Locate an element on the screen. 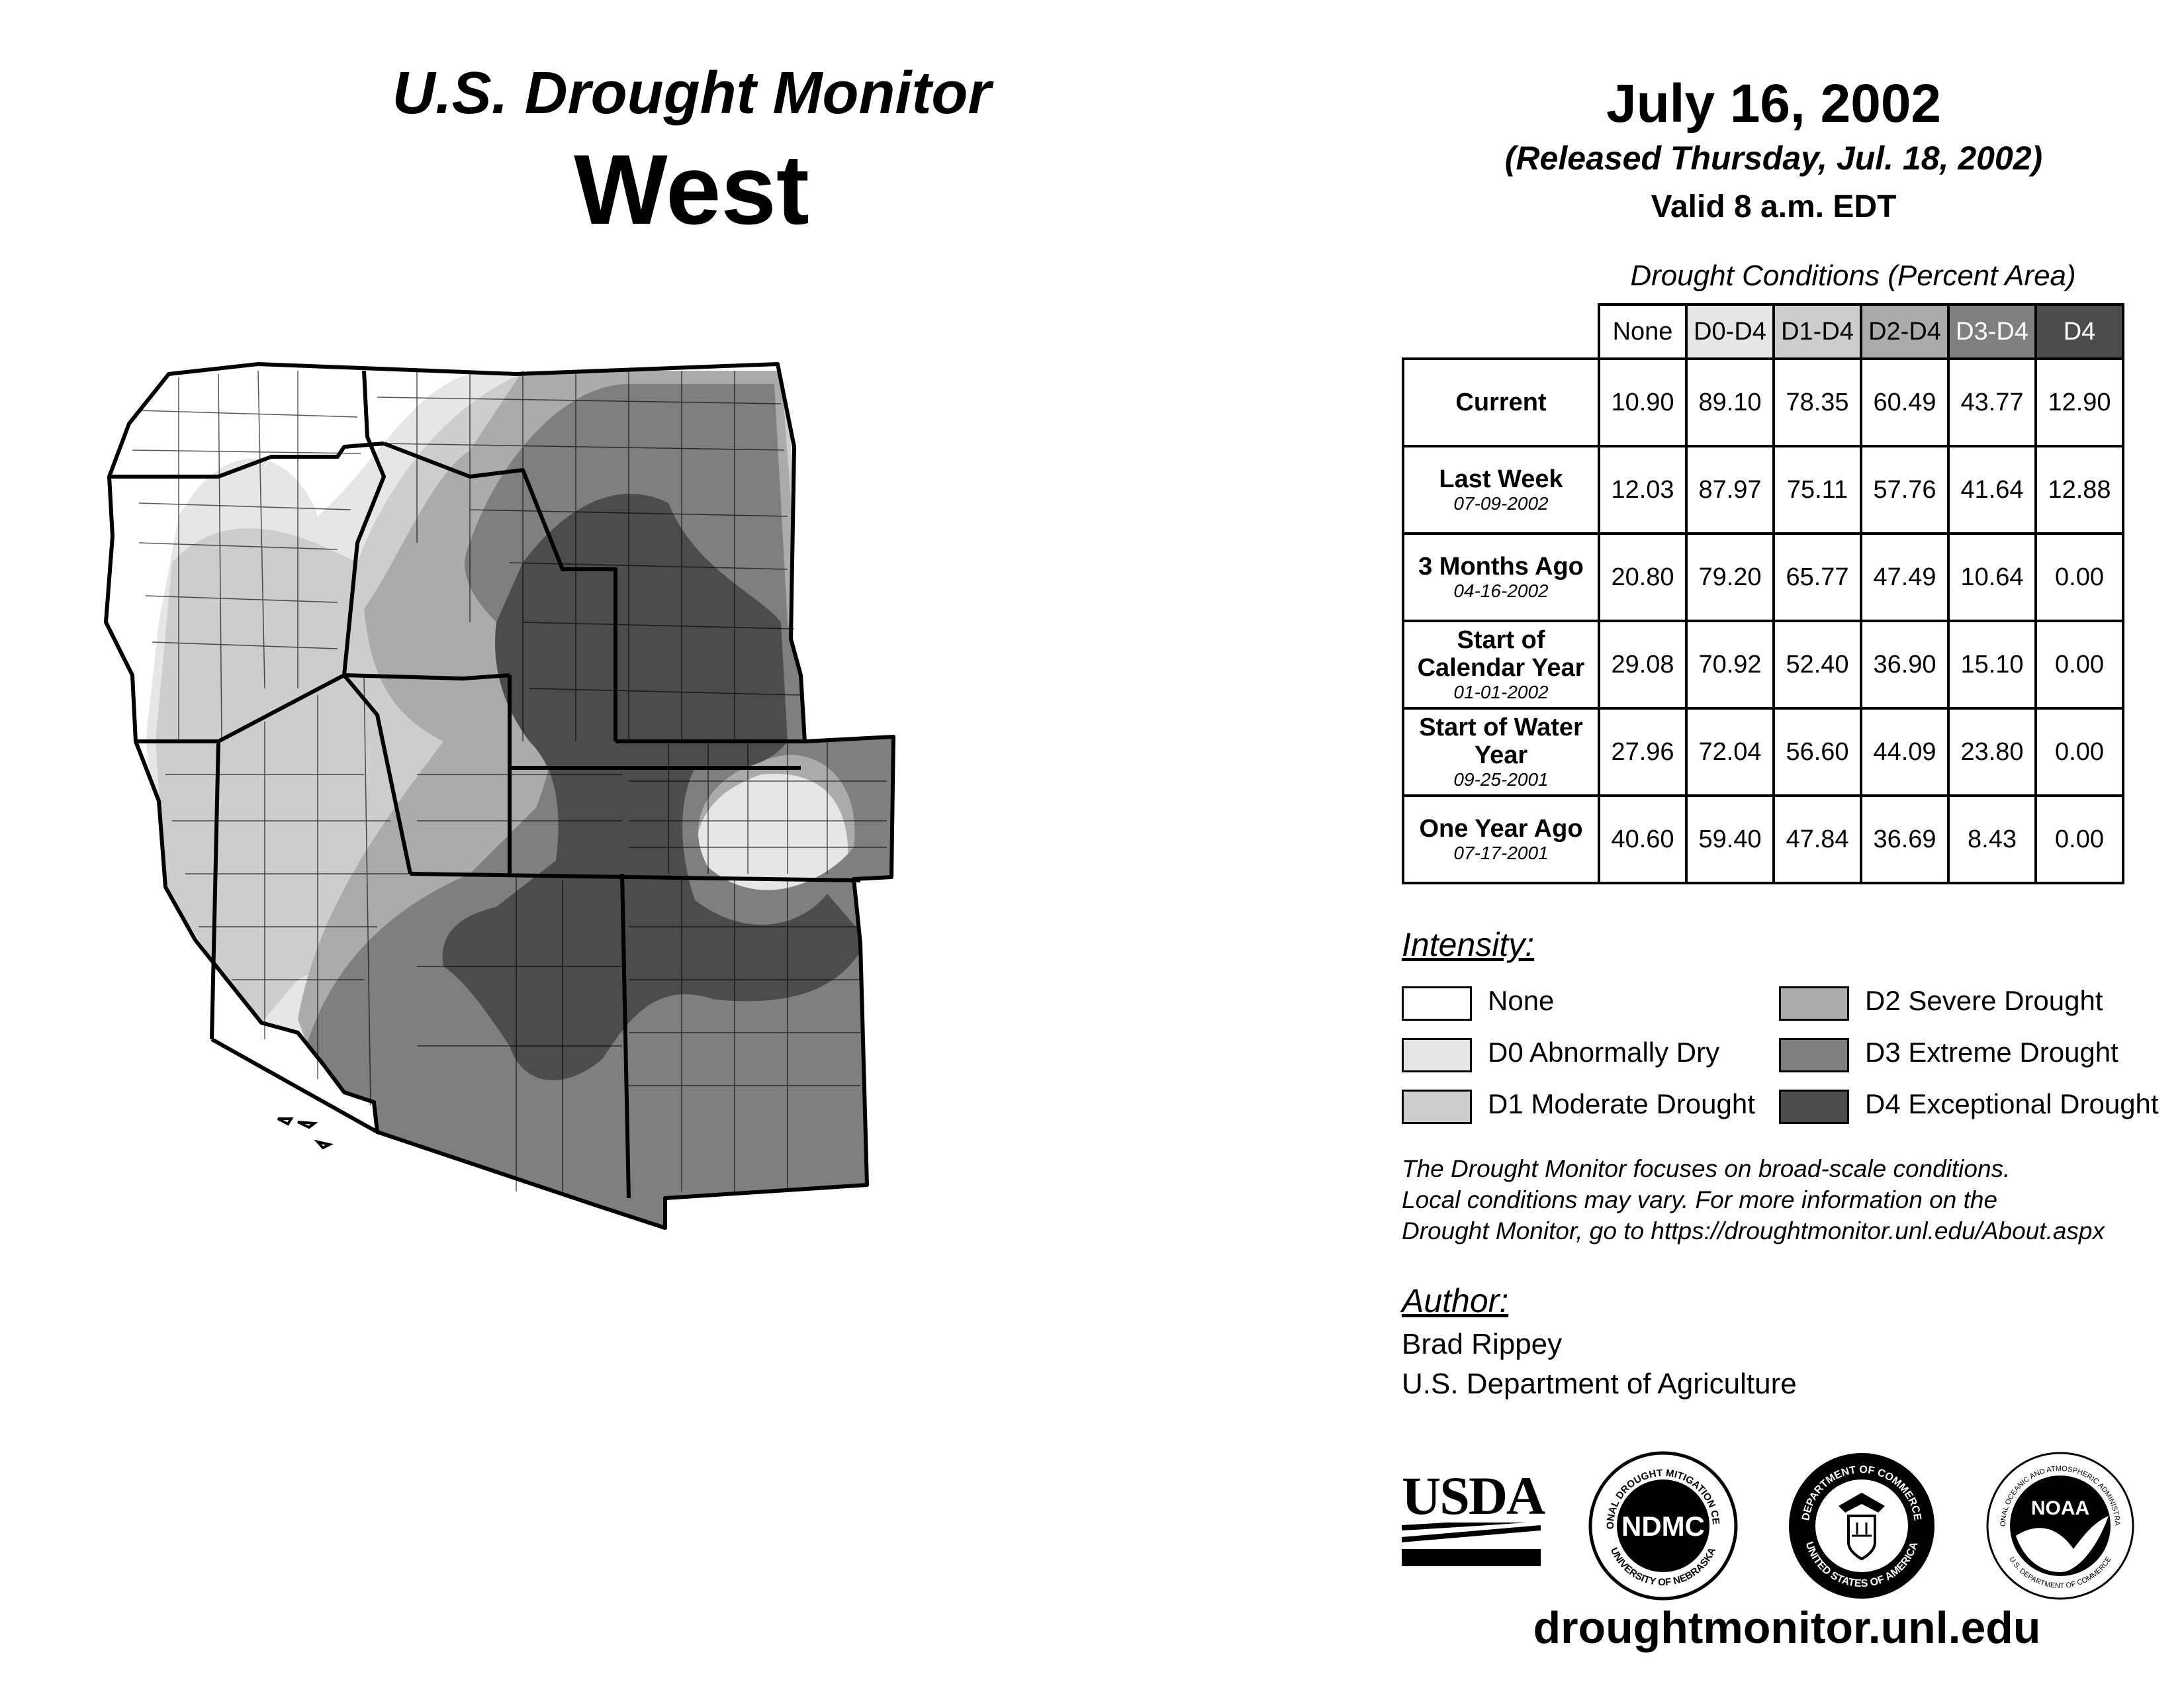  column-header: D3-D4 is located at coordinates (1992, 331).